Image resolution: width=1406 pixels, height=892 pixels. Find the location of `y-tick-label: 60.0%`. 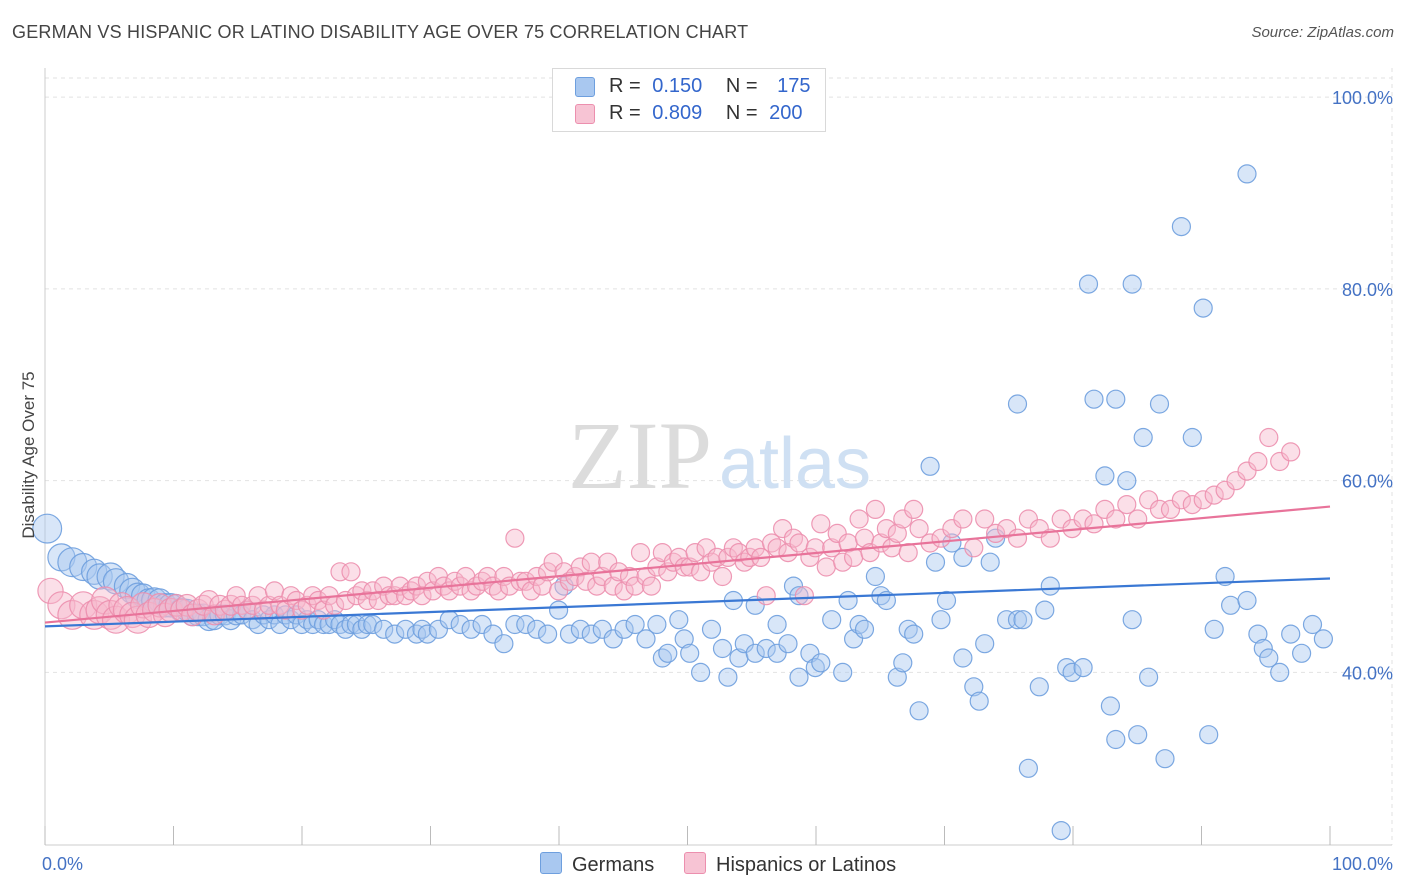

y-tick-label: 60.0% is located at coordinates (1367, 482).